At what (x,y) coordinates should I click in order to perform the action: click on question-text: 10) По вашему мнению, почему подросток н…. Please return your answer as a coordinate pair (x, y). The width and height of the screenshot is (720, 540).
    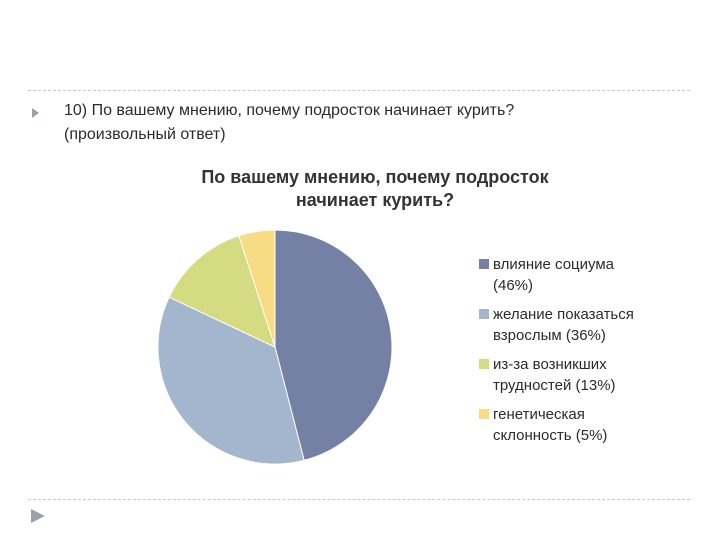
    Looking at the image, I should click on (364, 123).